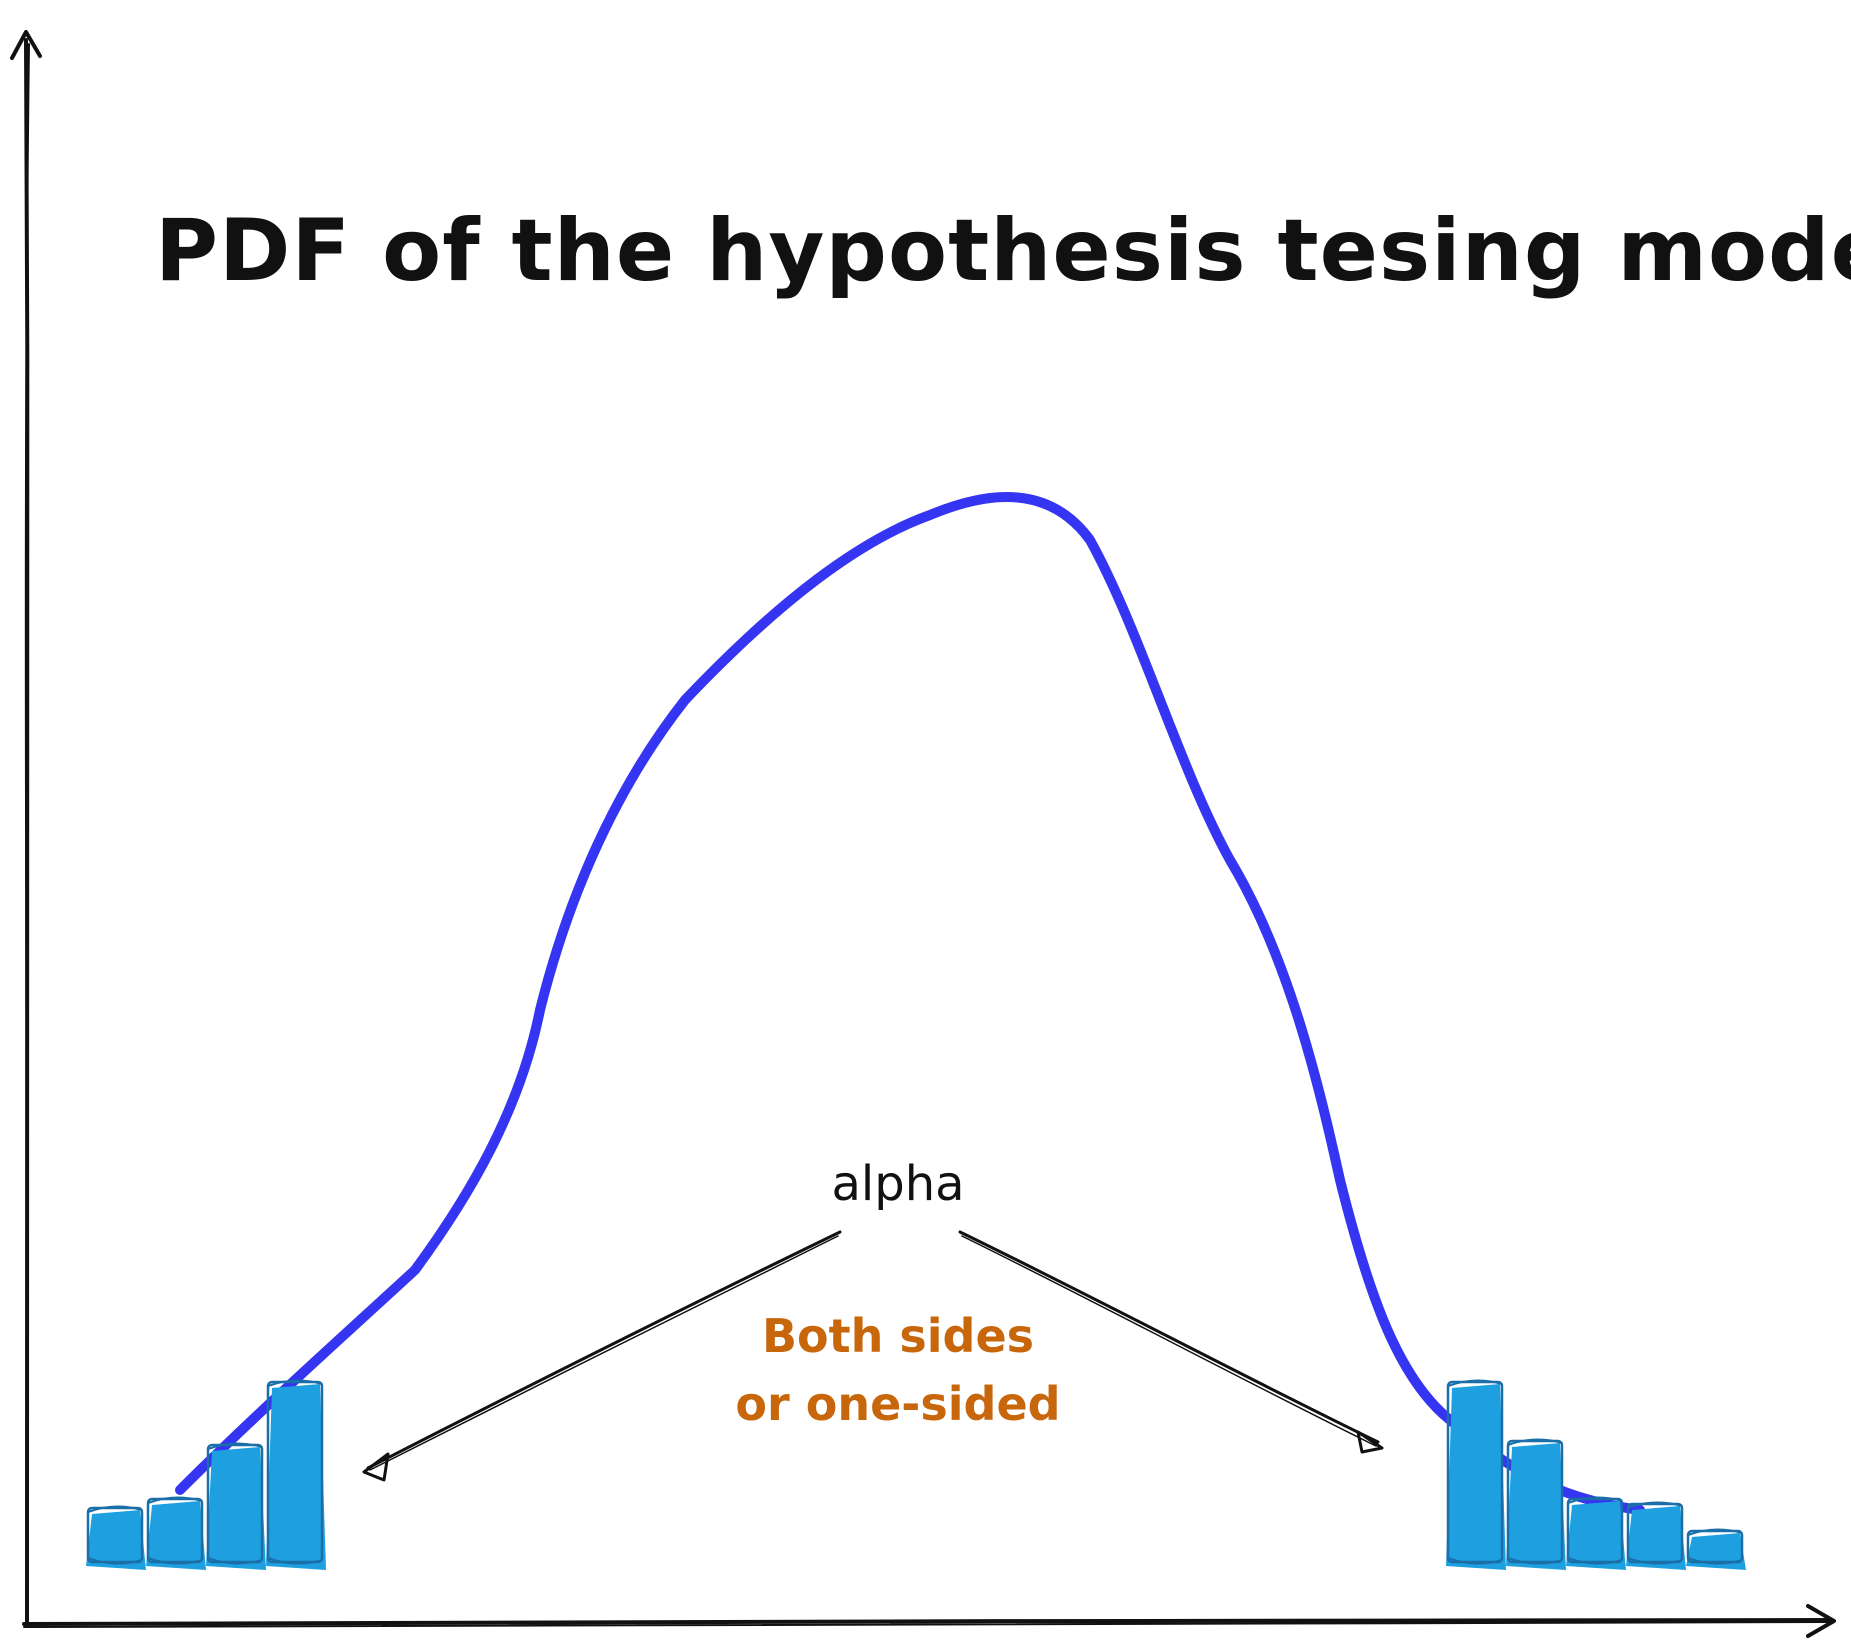 This screenshot has height=1641, width=1851. Describe the element at coordinates (1370, 1442) in the screenshot. I see `arrowhead-right-icon` at that location.